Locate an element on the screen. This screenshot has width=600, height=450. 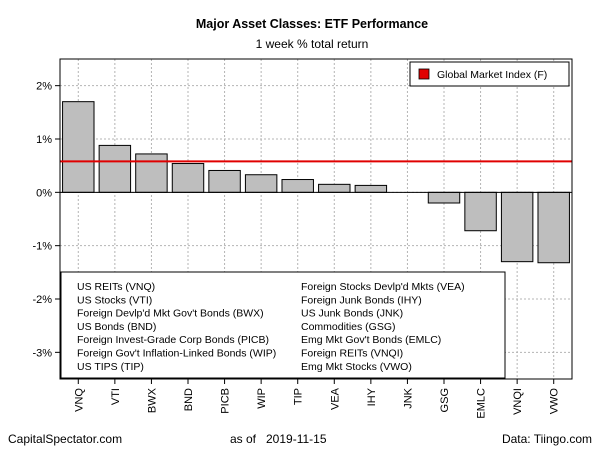
key-item-right: Foreign Junk Bonds (IHY) is located at coordinates (361, 300).